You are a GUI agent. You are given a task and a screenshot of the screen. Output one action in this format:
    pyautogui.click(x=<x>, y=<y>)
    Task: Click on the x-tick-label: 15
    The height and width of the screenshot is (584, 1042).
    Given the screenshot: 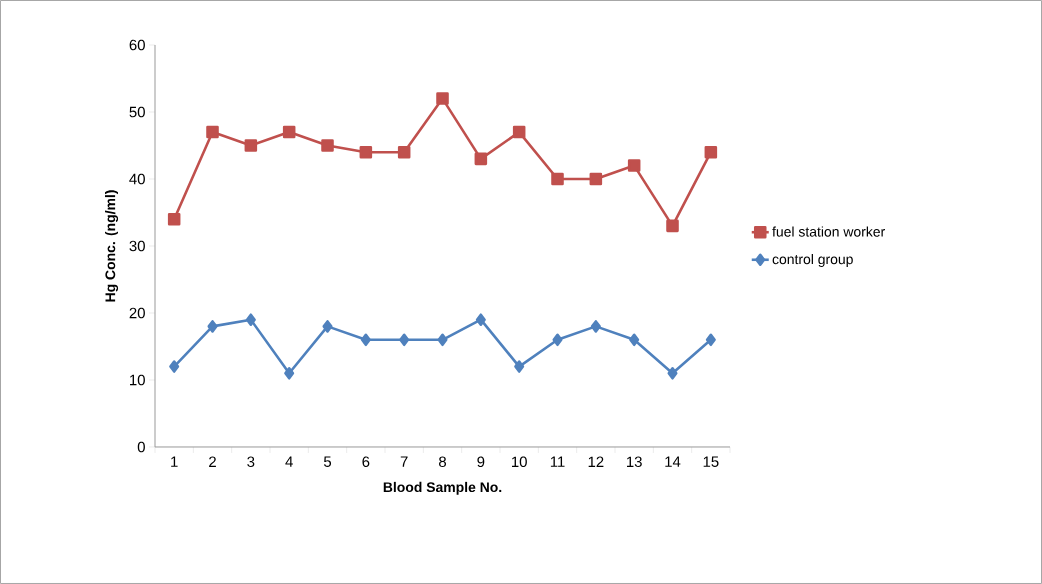 What is the action you would take?
    pyautogui.click(x=711, y=461)
    